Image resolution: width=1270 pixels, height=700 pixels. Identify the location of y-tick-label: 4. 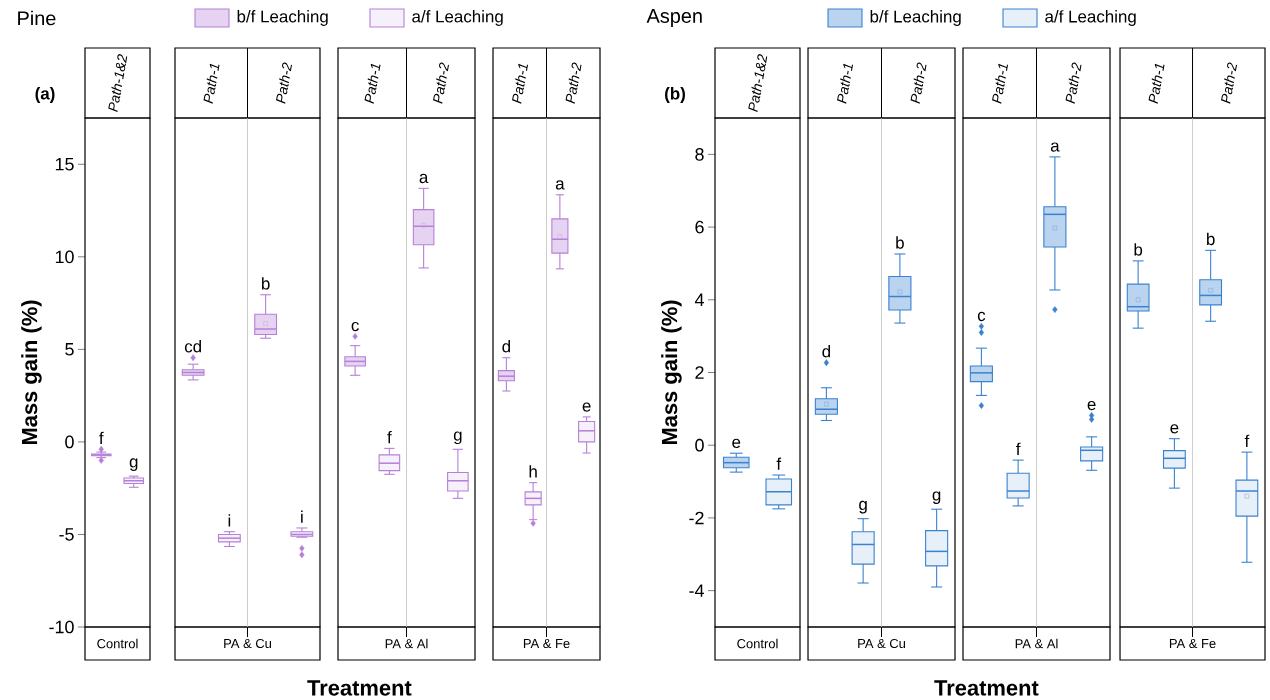
(699, 299).